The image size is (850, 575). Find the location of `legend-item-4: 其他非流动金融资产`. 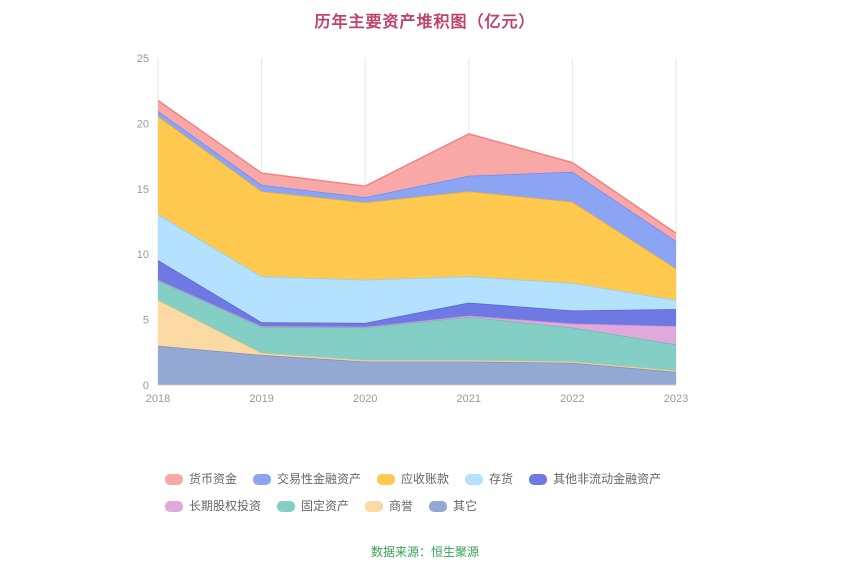

legend-item-4: 其他非流动金融资产 is located at coordinates (595, 479).